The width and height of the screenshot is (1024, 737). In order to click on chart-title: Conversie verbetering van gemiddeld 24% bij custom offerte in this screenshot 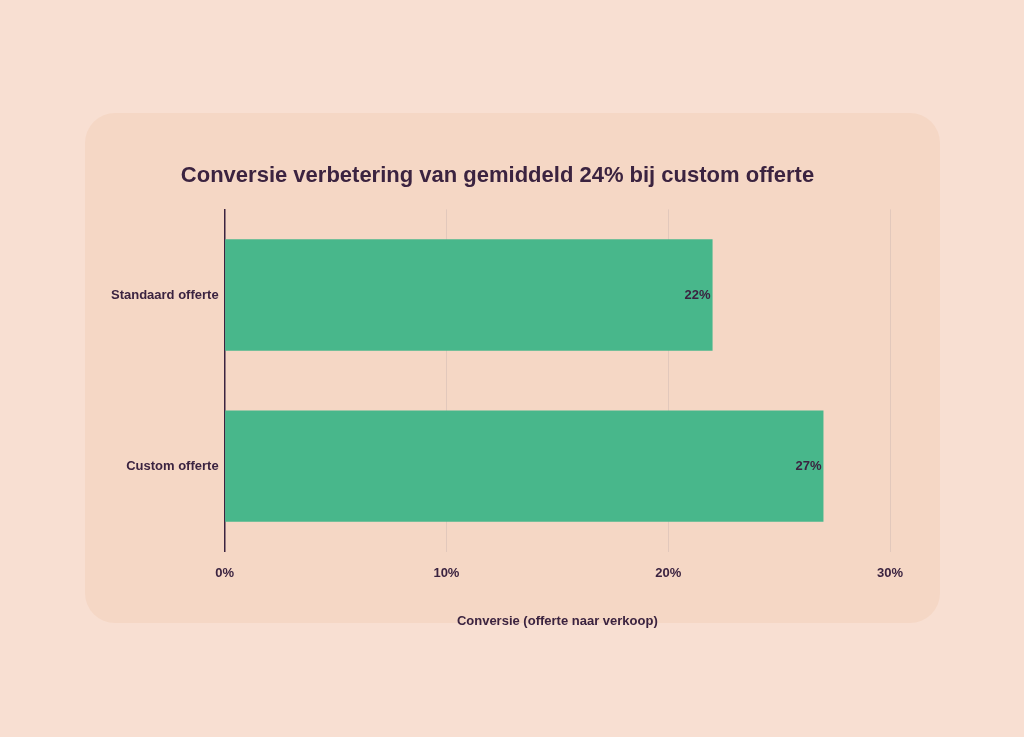, I will do `click(497, 175)`.